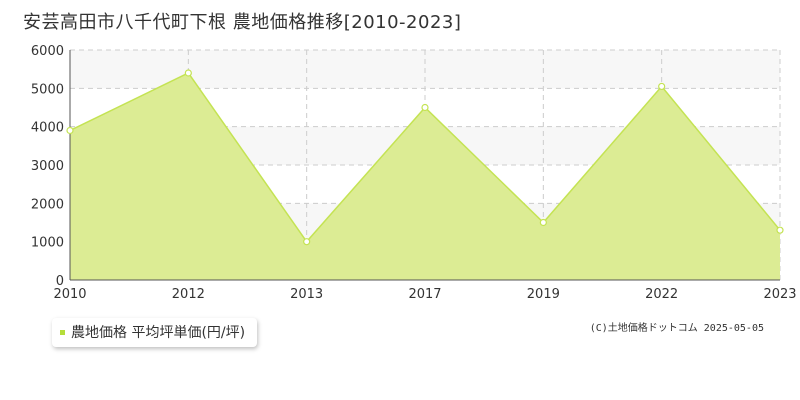  I want to click on chart-title: 安芸高田市八千代町下根 農地価格推移[2010-2023], so click(242, 22).